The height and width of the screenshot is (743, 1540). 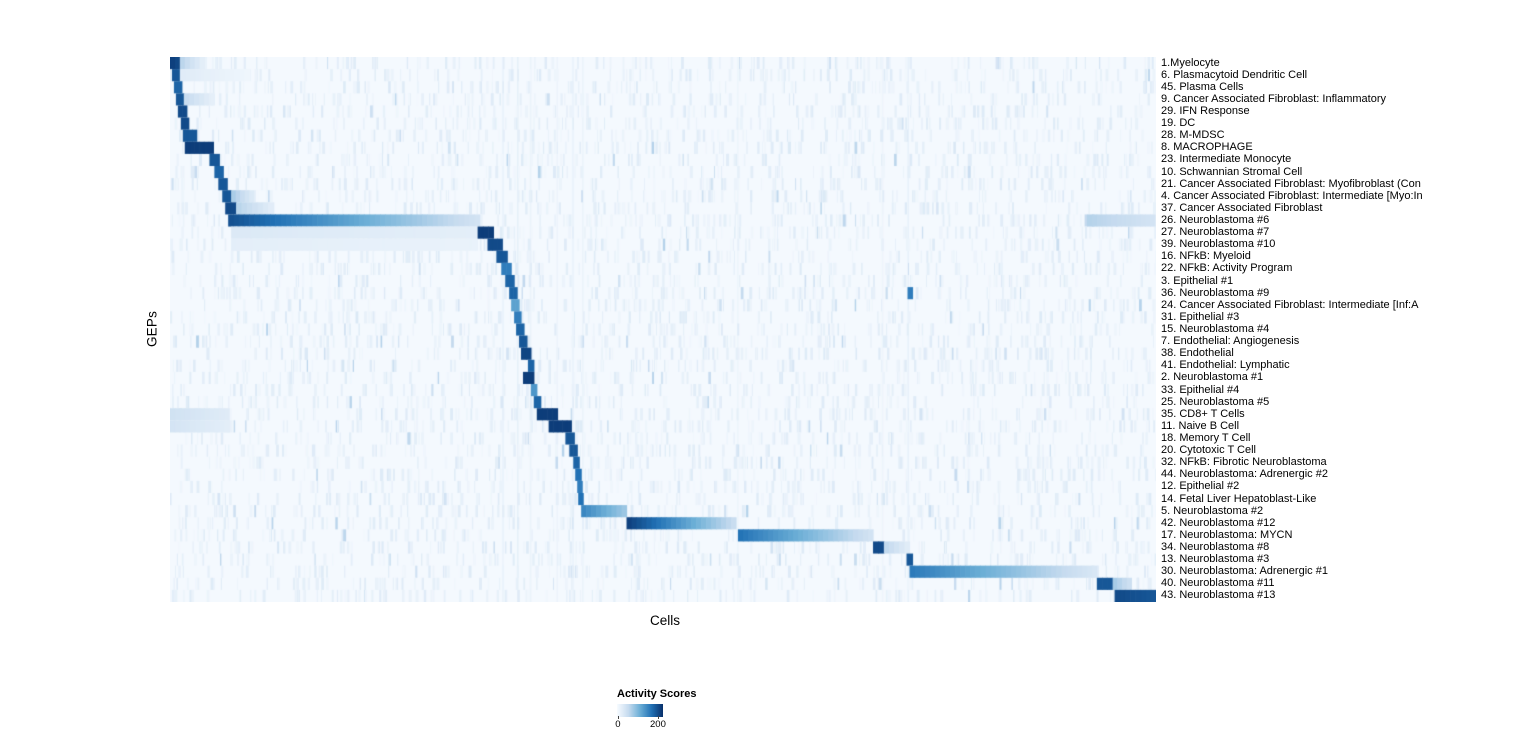 What do you see at coordinates (658, 724) in the screenshot?
I see `legend-tick-max: 200` at bounding box center [658, 724].